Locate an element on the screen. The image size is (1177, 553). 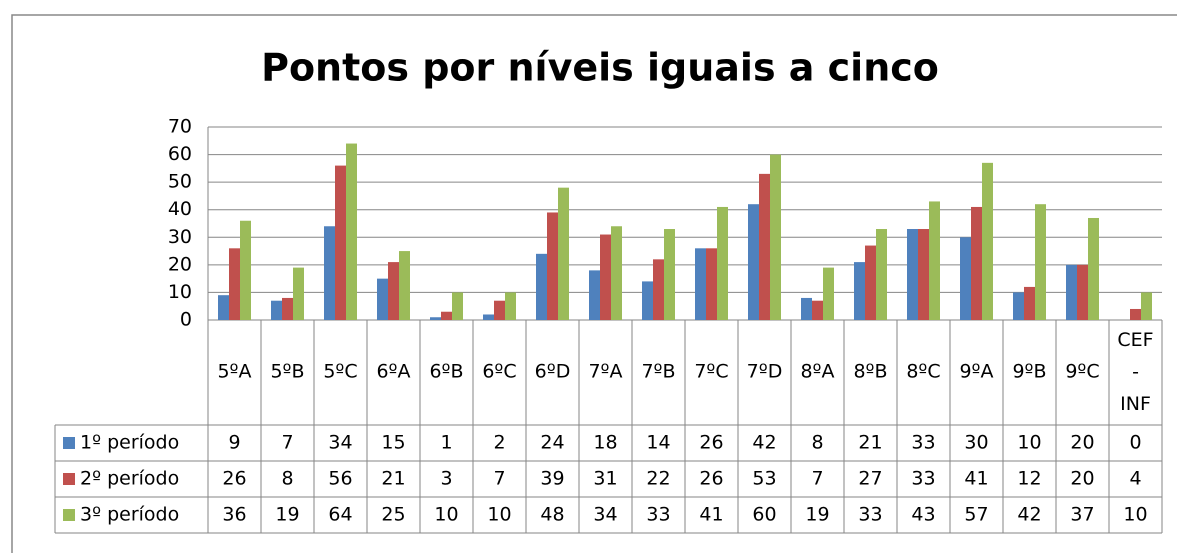
y-tick-label: 60 is located at coordinates (180, 154).